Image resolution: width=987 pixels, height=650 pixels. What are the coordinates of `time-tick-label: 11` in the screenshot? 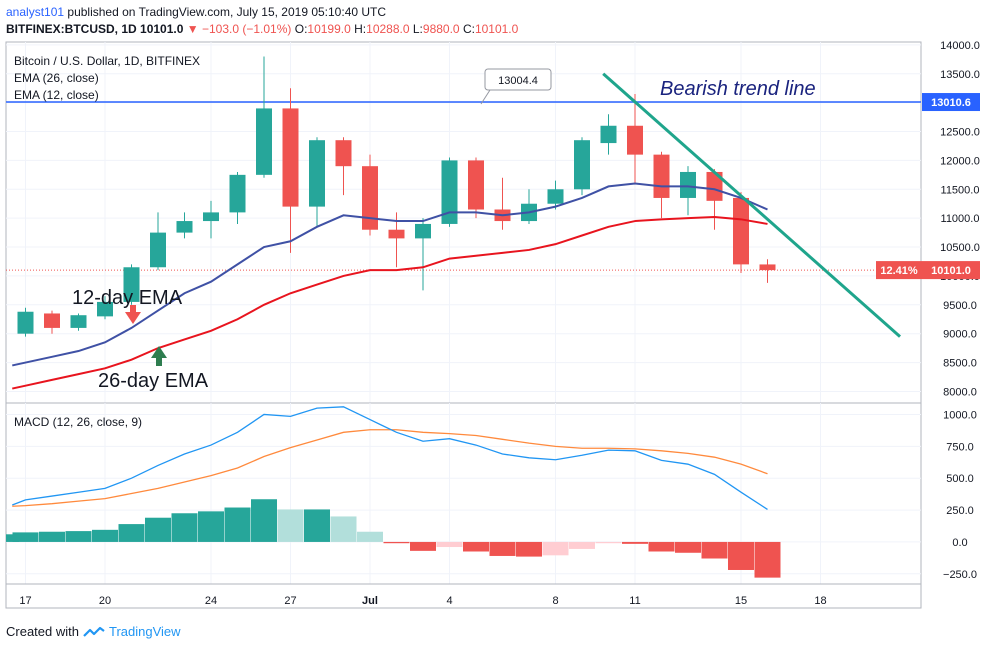 It's located at (634, 601).